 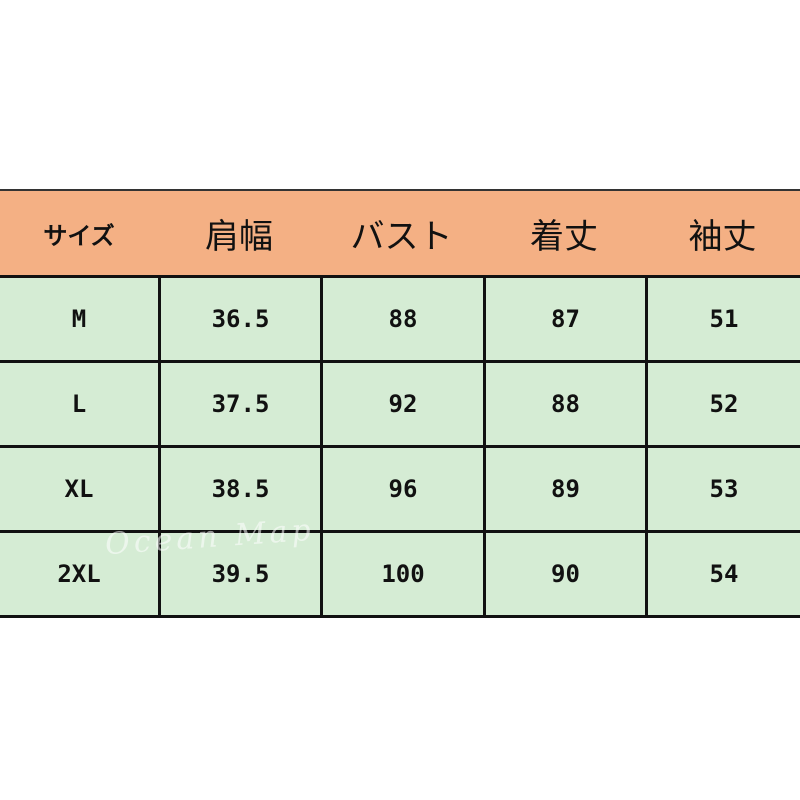 I want to click on cell: 54, so click(x=722, y=574).